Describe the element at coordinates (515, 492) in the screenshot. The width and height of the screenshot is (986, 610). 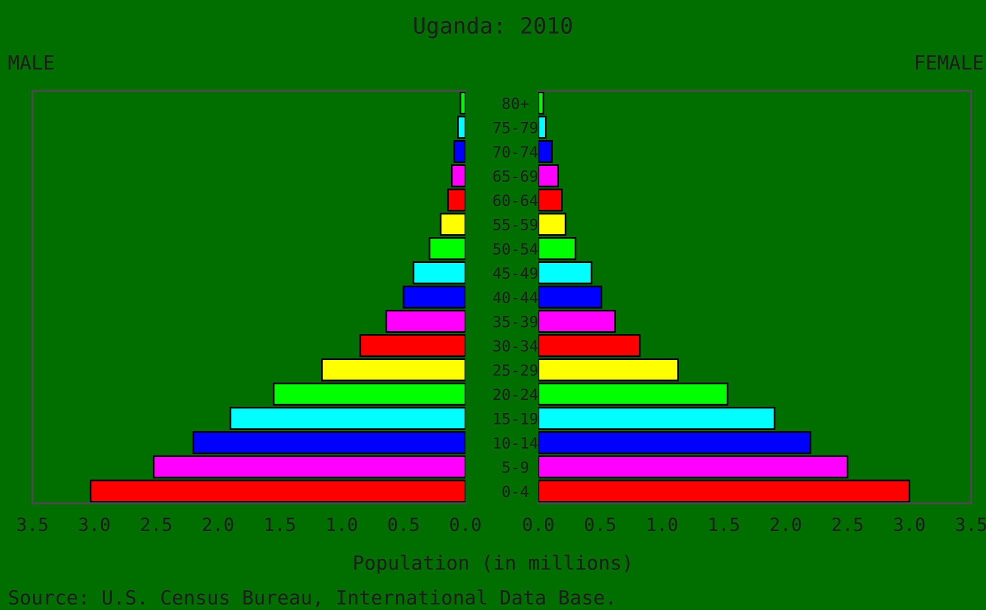
I see `y-tick-label: 0-4` at that location.